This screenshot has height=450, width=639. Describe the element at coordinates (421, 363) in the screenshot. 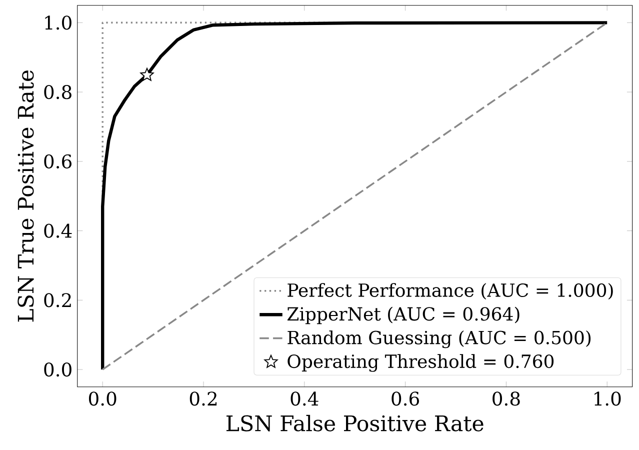

I see `legend-label: Operating Threshold = 0.760` at that location.